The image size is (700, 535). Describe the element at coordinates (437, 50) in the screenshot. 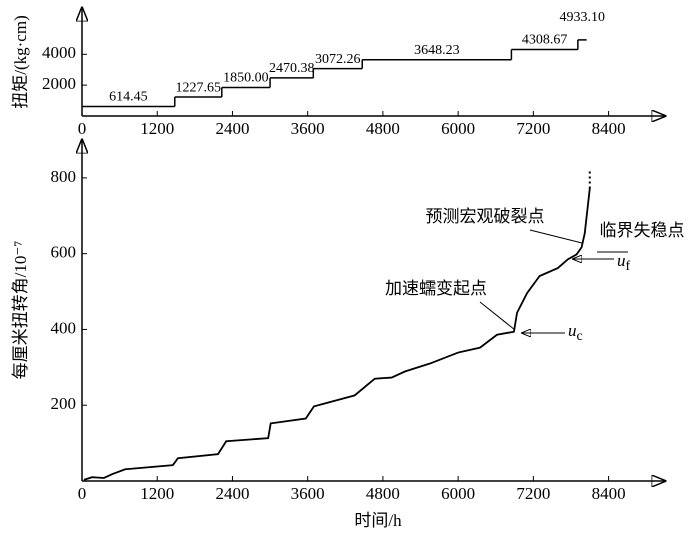

I see `data-label: 3648.23` at that location.